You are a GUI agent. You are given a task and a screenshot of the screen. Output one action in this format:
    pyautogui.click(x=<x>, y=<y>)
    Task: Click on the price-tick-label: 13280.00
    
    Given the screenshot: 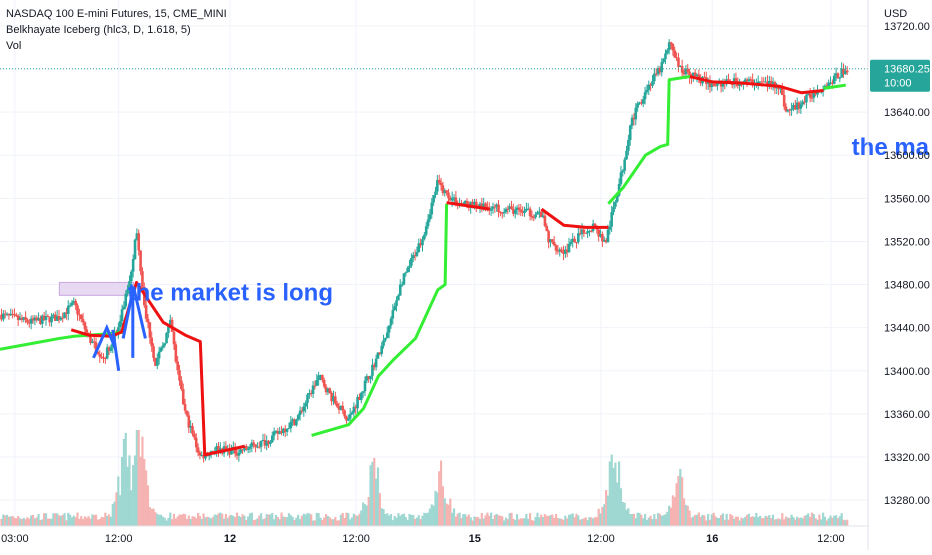 What is the action you would take?
    pyautogui.click(x=907, y=501)
    